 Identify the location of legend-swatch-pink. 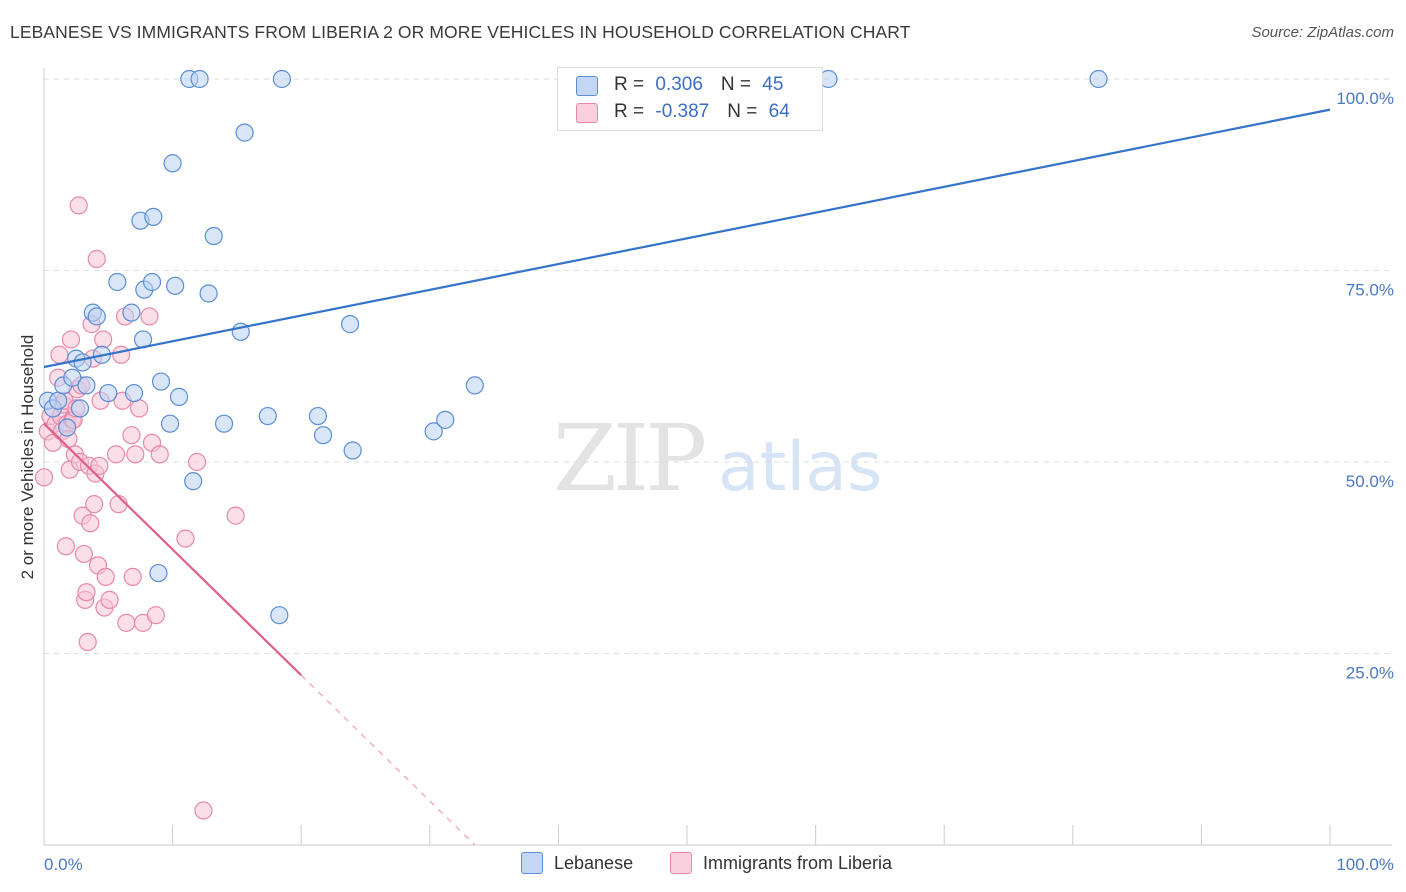
(587, 113).